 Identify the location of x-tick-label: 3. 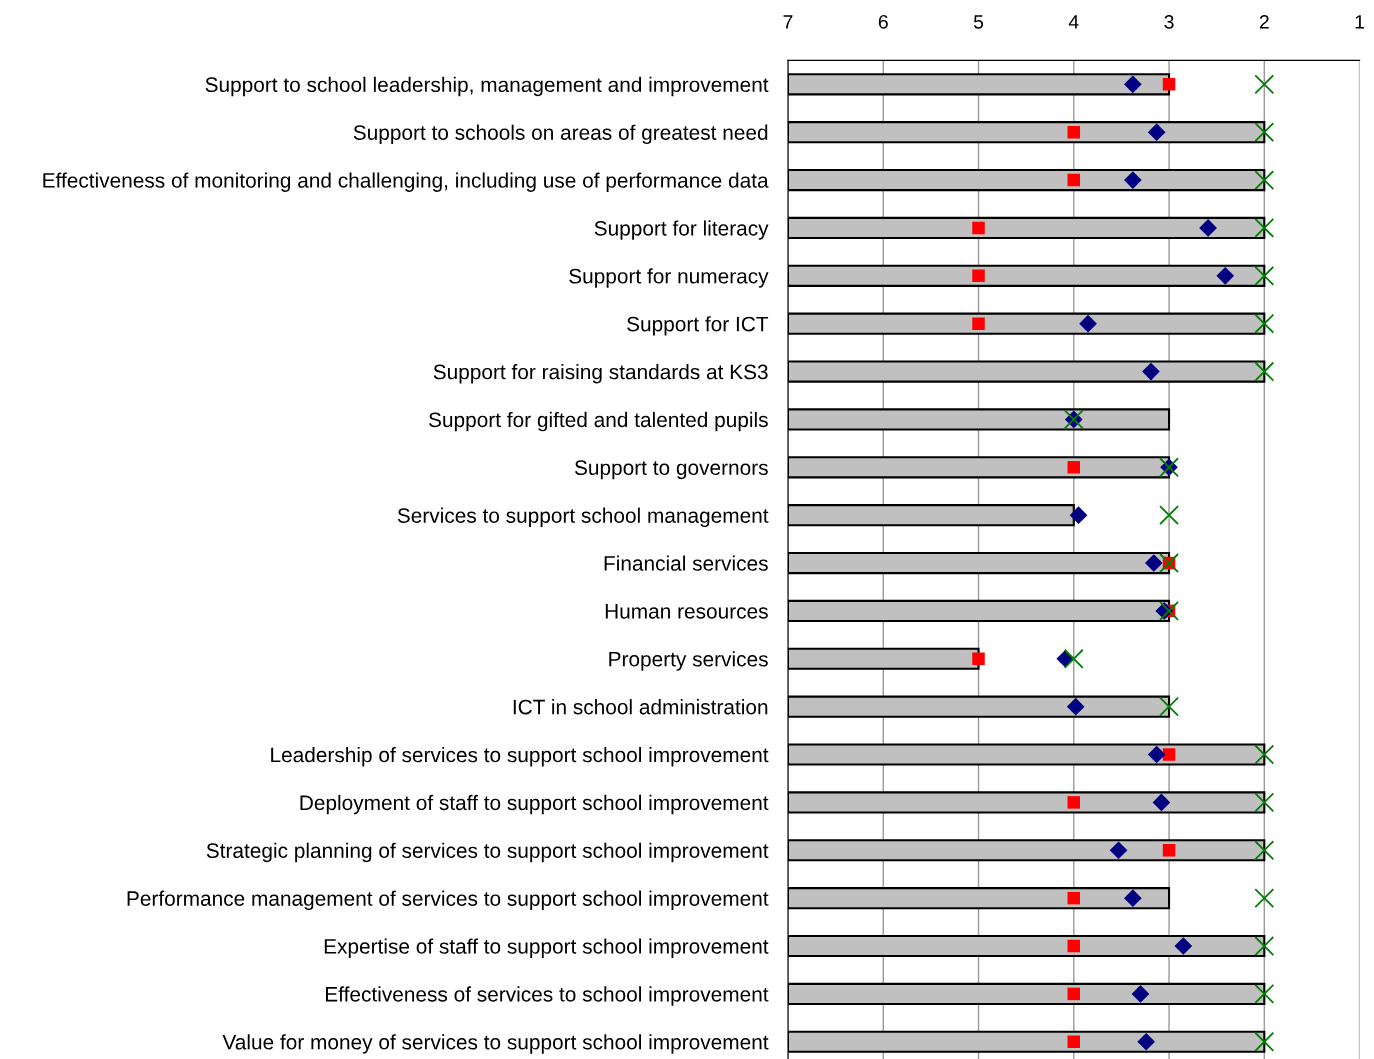
(1169, 21).